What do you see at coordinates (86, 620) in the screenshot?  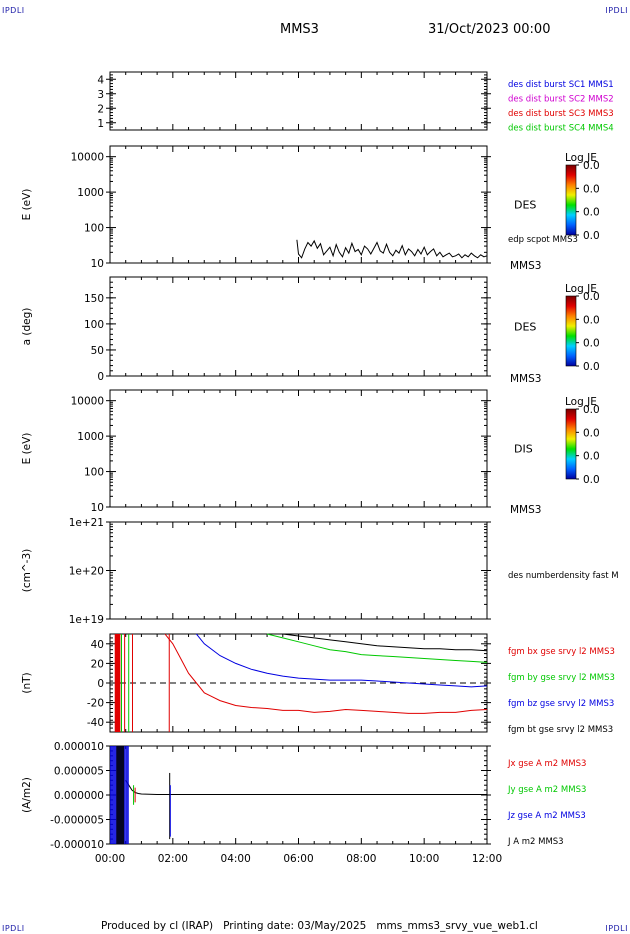 I see `y-tick-label-density: 1e+19` at bounding box center [86, 620].